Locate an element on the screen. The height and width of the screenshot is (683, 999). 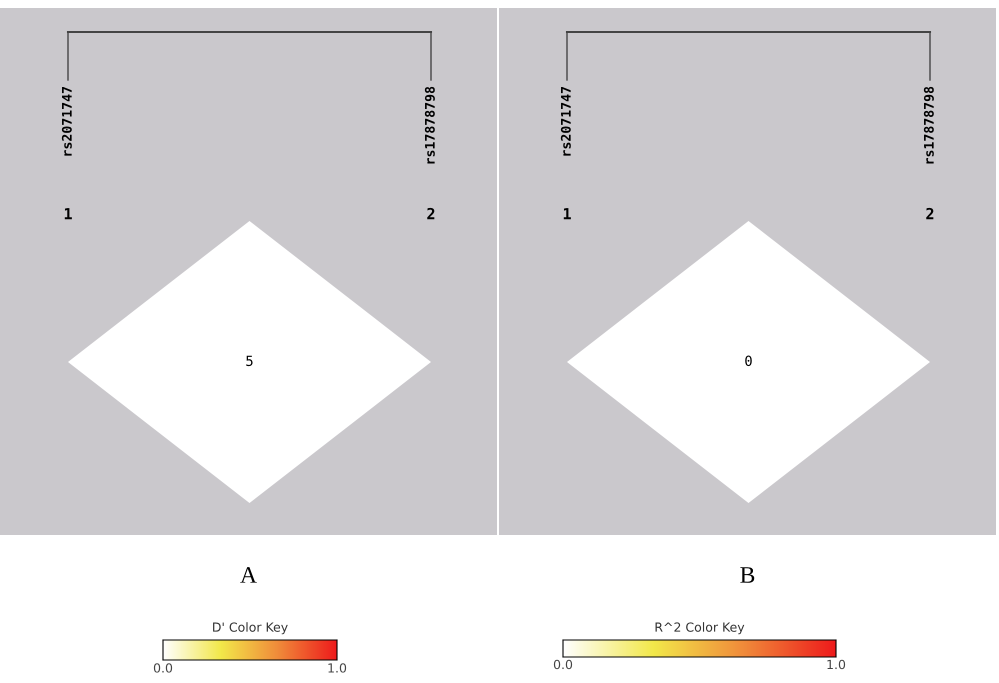
text: B is located at coordinates (747, 575).